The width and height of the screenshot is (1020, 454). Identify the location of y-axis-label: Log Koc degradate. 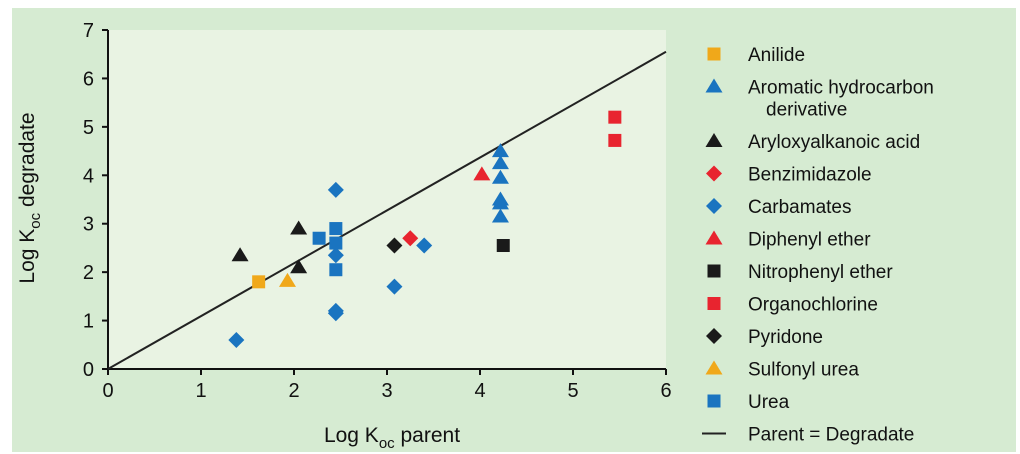
(30, 197).